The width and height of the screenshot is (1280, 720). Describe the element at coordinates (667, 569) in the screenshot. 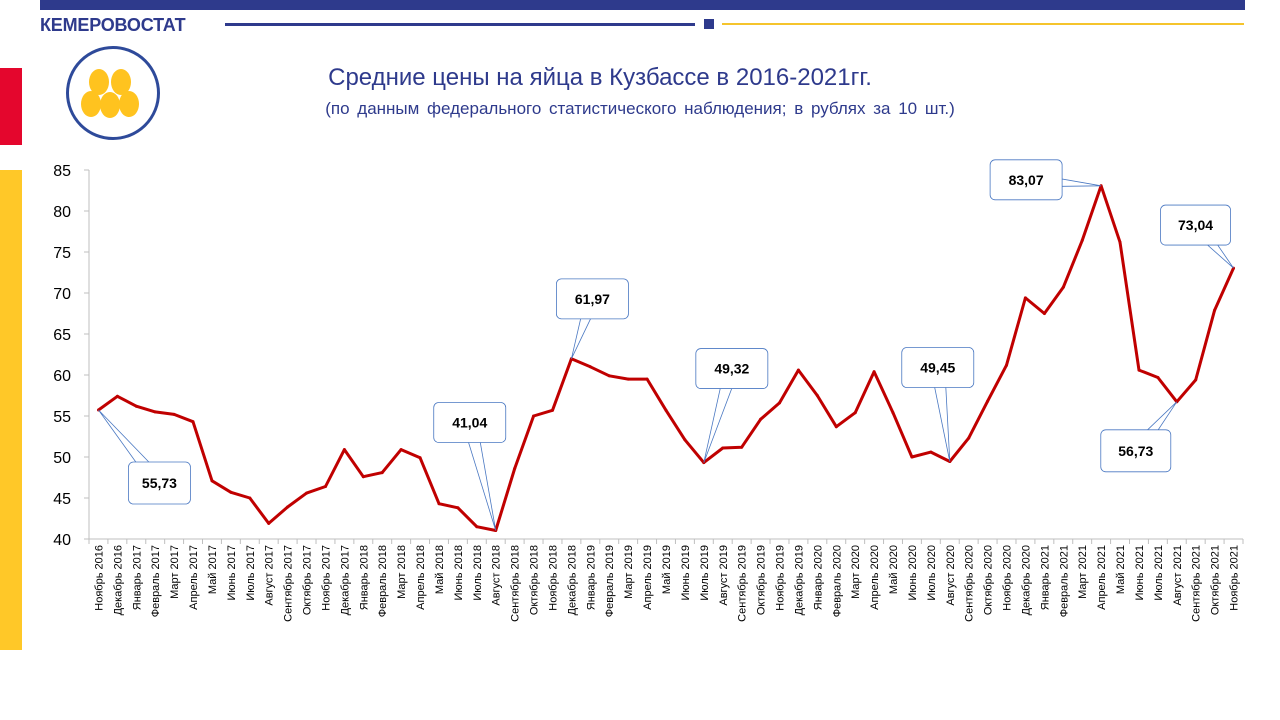

I see `x-tick-label: Май 2019` at that location.